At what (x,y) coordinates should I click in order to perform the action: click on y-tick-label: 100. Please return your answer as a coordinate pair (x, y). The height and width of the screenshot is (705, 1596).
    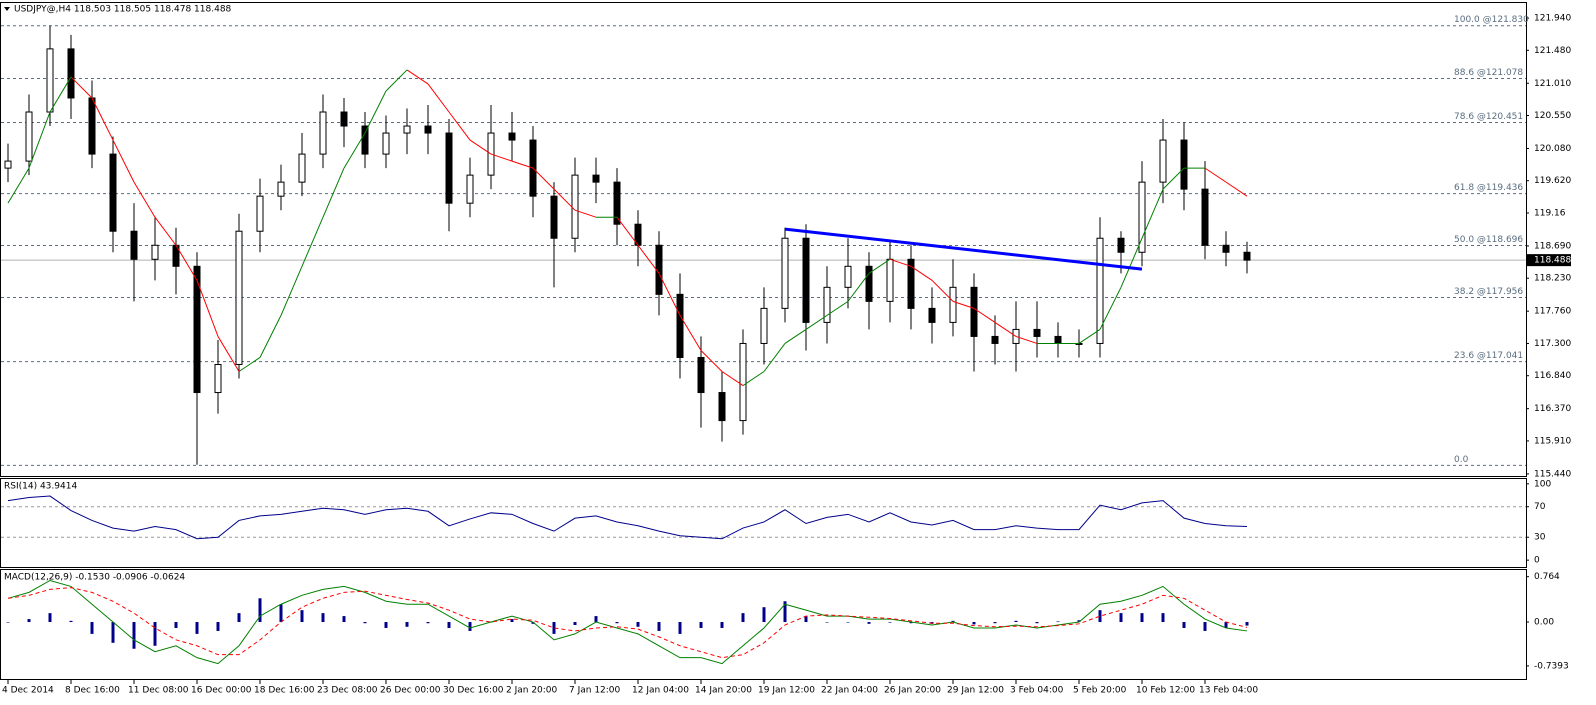
    Looking at the image, I should click on (1542, 484).